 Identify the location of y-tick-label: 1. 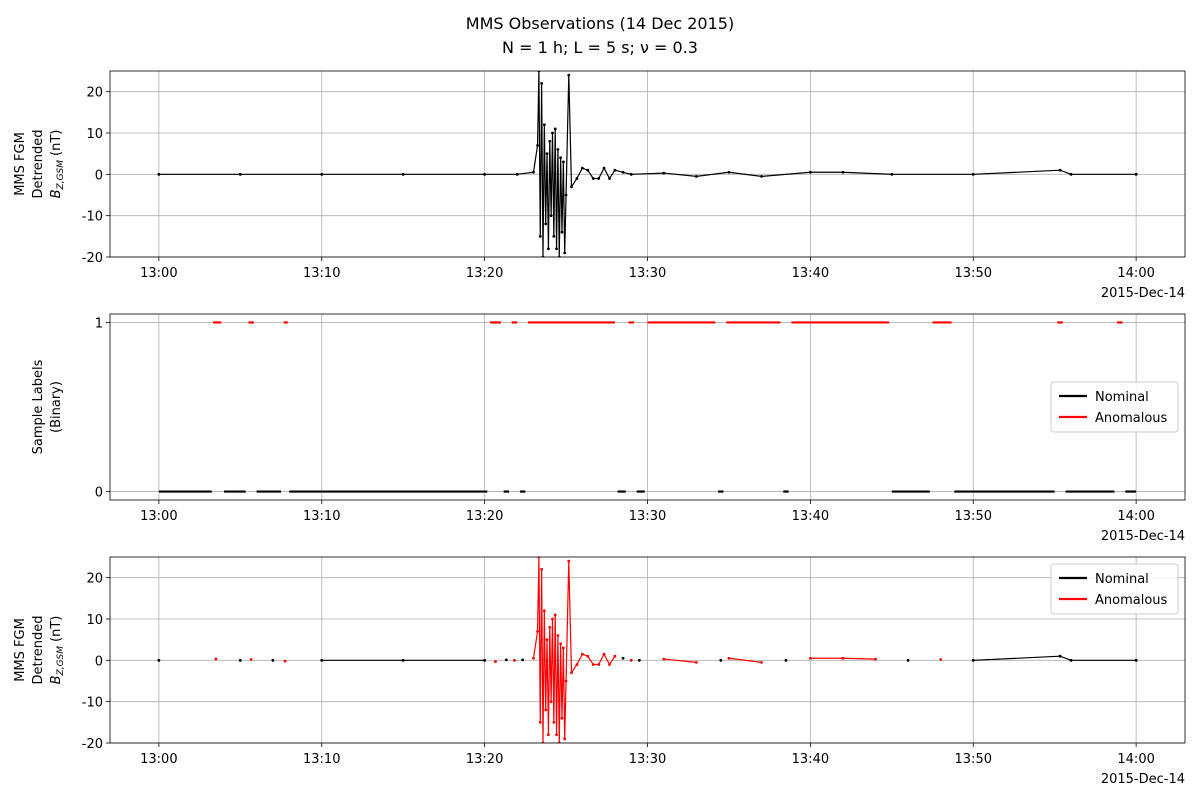
(99, 323).